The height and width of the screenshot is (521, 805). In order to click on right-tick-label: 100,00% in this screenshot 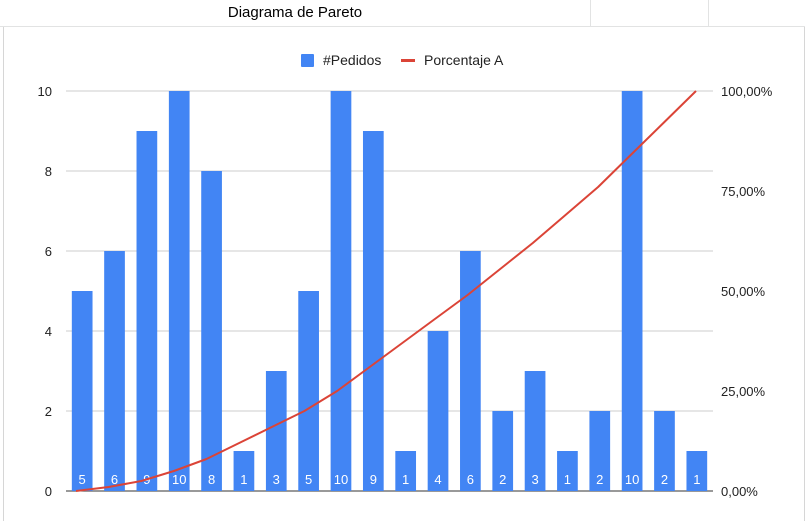, I will do `click(747, 91)`.